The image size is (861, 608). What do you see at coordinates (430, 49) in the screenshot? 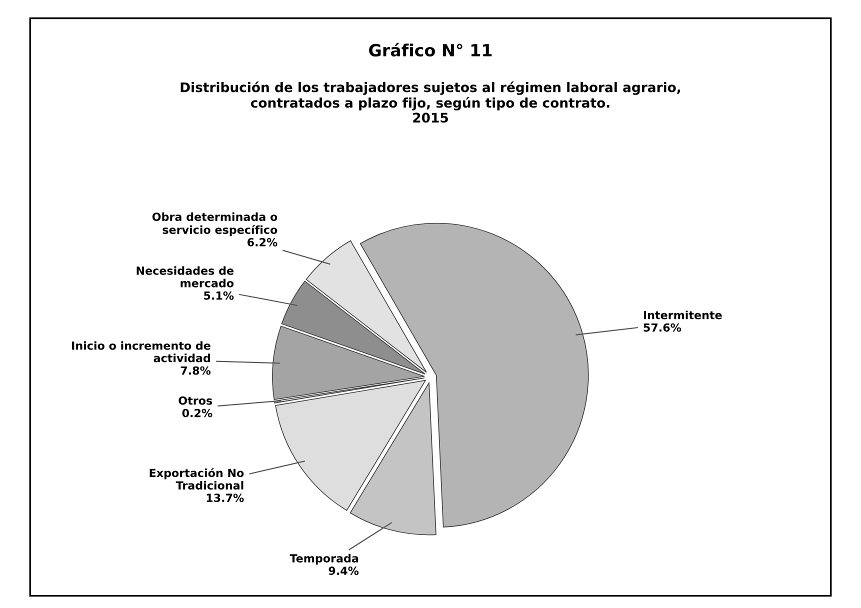
I see `chart-title: Gráfico N° 11` at bounding box center [430, 49].